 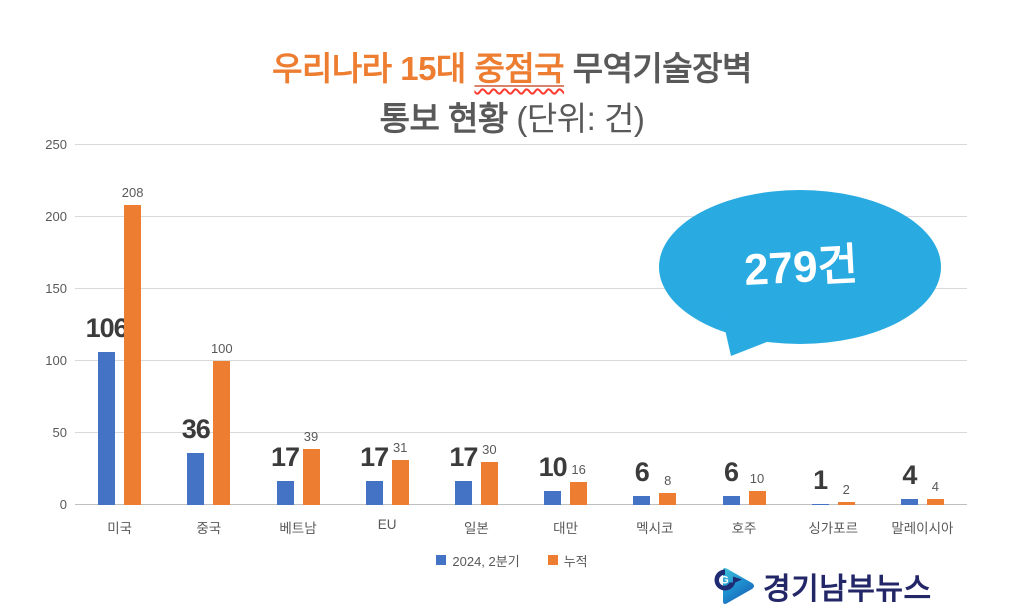 I want to click on legend-item: 누적, so click(x=567, y=560).